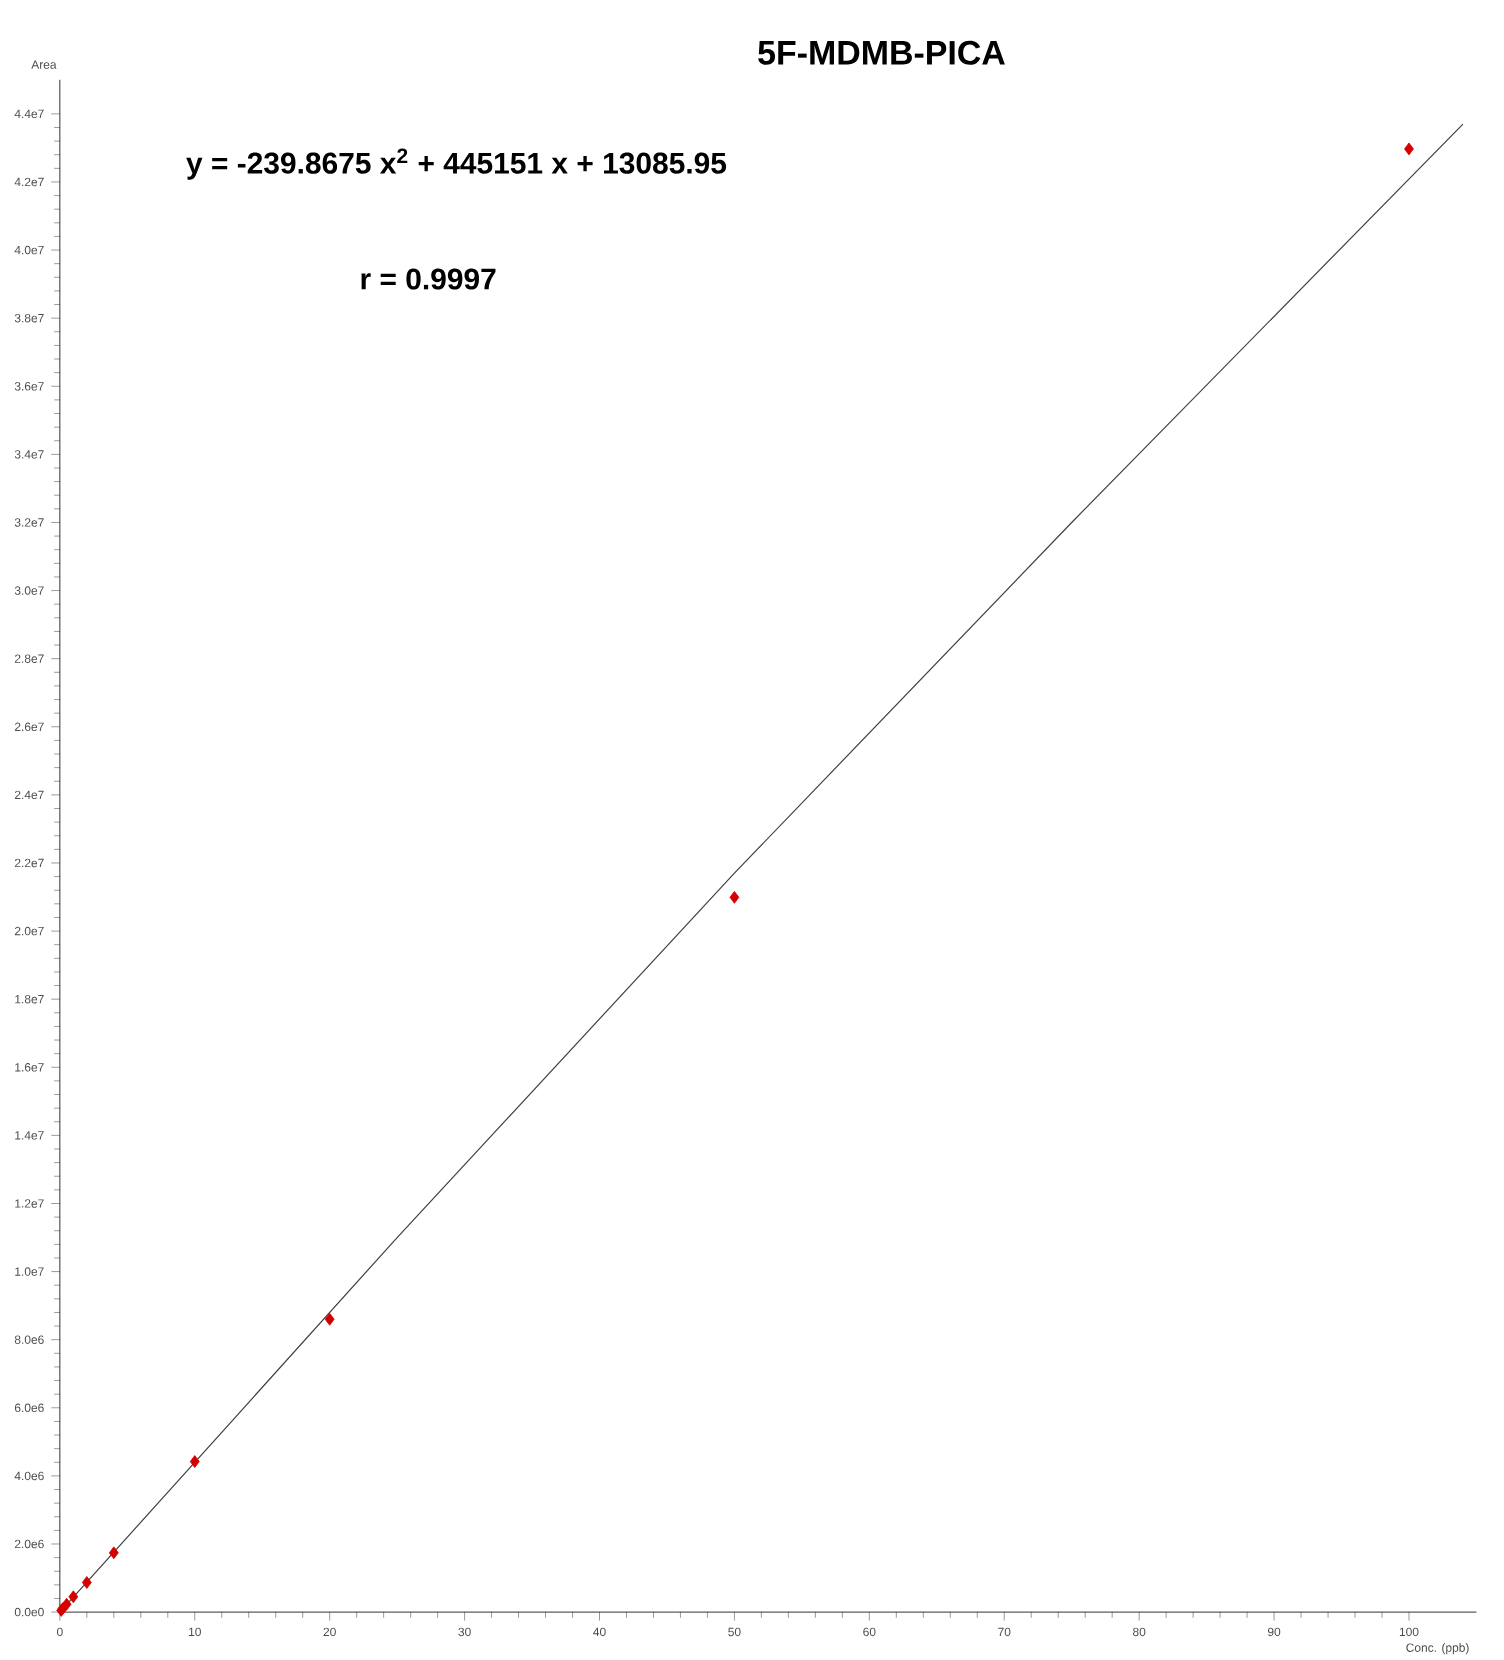 Image resolution: width=1504 pixels, height=1660 pixels. What do you see at coordinates (428, 279) in the screenshot?
I see `annotation: r = 0.9997` at bounding box center [428, 279].